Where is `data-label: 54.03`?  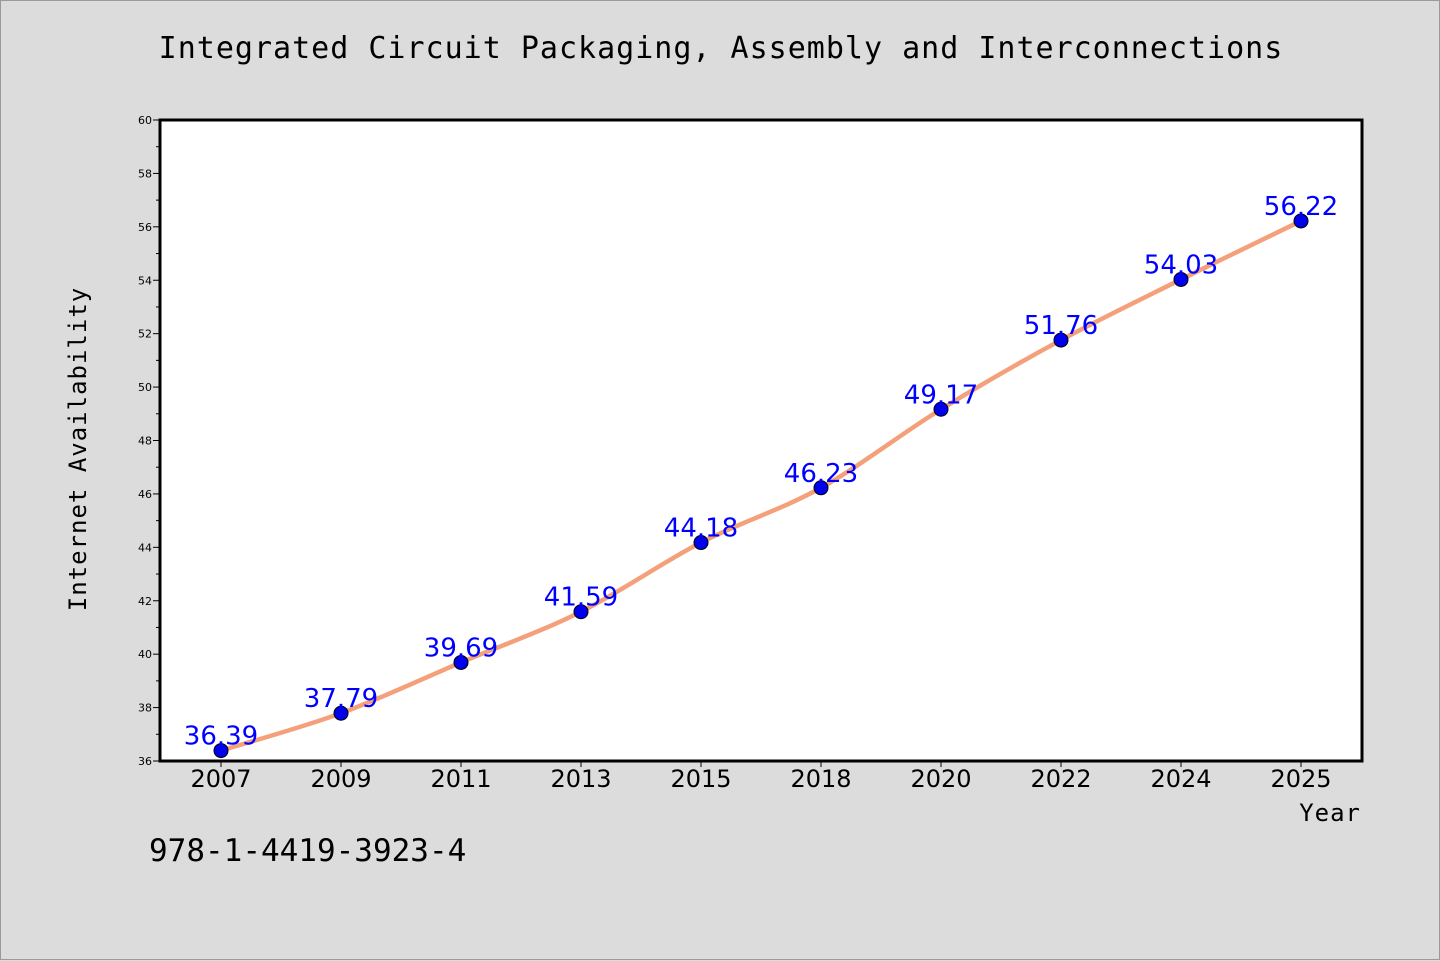 data-label: 54.03 is located at coordinates (1181, 265).